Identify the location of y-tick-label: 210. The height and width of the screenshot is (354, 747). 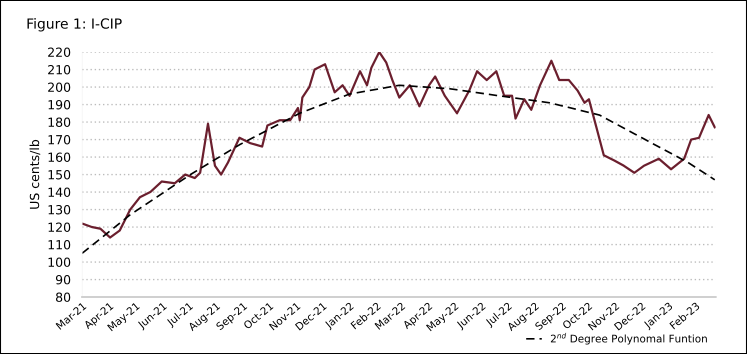
(59, 69).